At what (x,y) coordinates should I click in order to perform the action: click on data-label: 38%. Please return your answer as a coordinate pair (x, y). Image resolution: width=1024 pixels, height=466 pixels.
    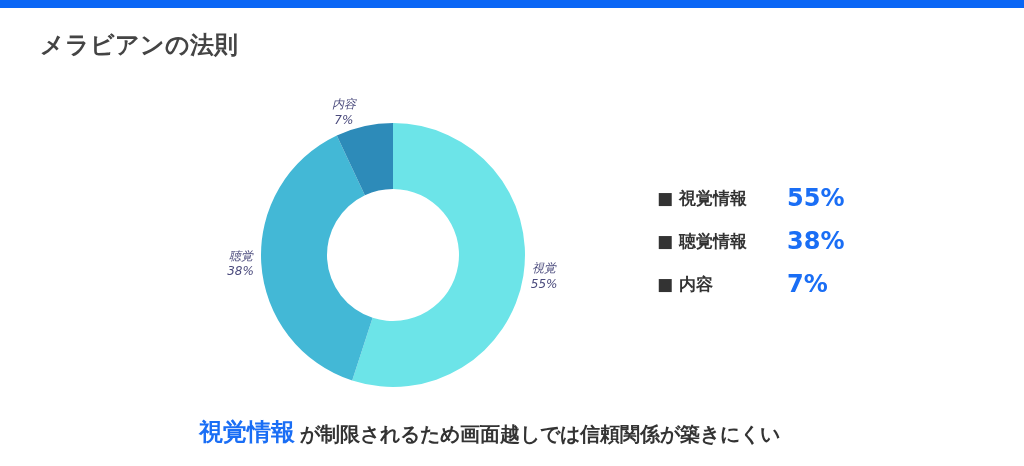
    Looking at the image, I should click on (240, 271).